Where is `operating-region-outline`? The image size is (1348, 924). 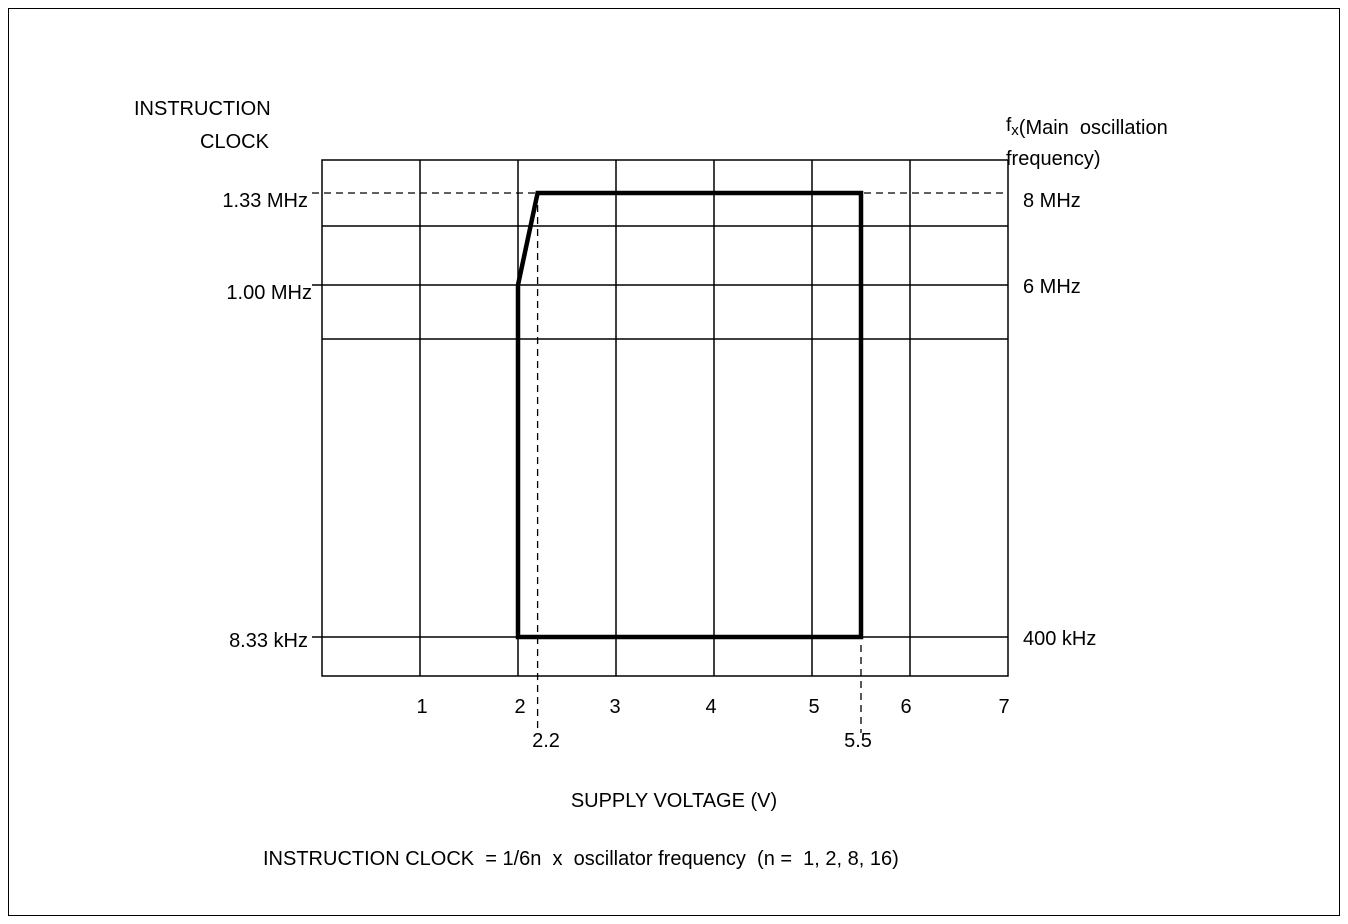
operating-region-outline is located at coordinates (689, 415).